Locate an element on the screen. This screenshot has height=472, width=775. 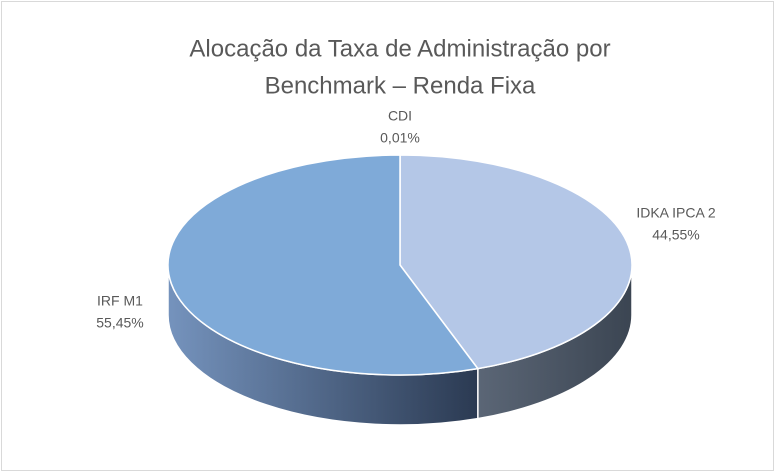
value-label: 0,01% is located at coordinates (400, 138).